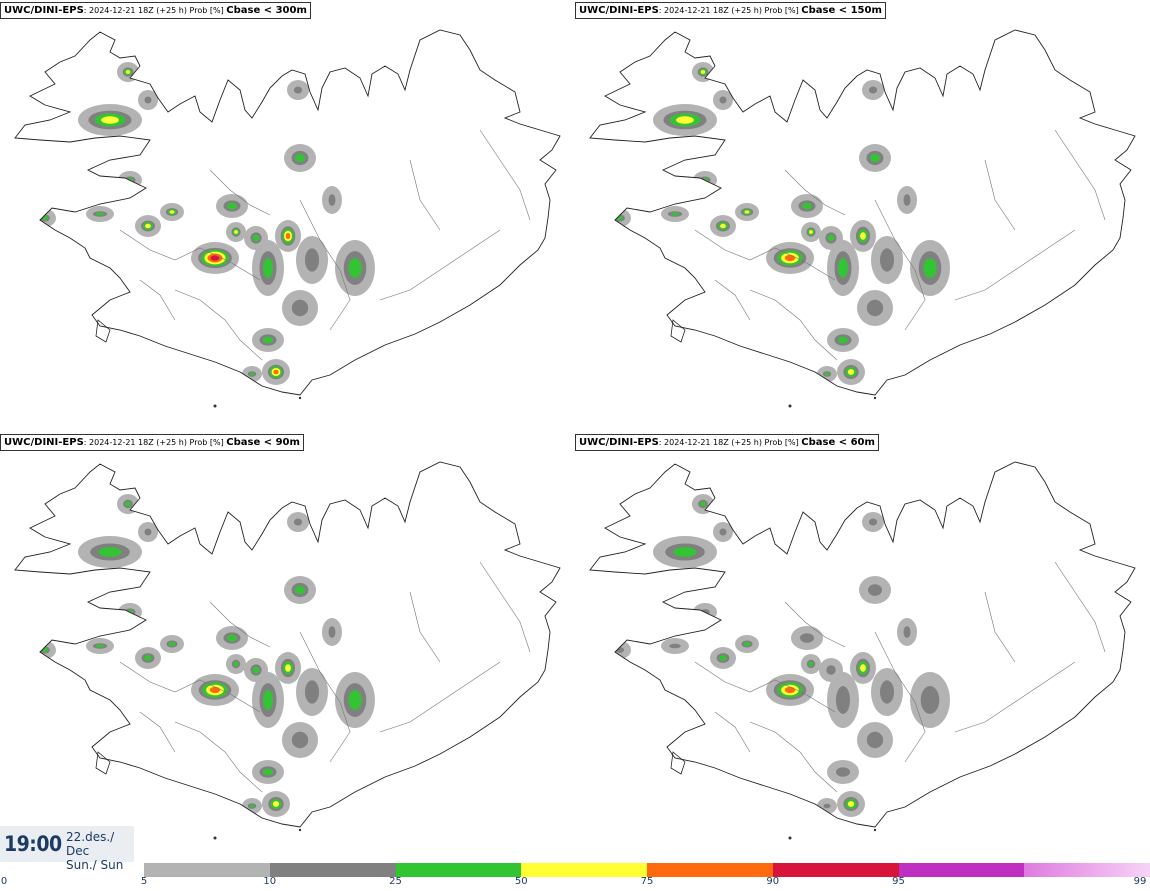 The image size is (1150, 891). What do you see at coordinates (773, 881) in the screenshot?
I see `colorbar-tick-label: 90` at bounding box center [773, 881].